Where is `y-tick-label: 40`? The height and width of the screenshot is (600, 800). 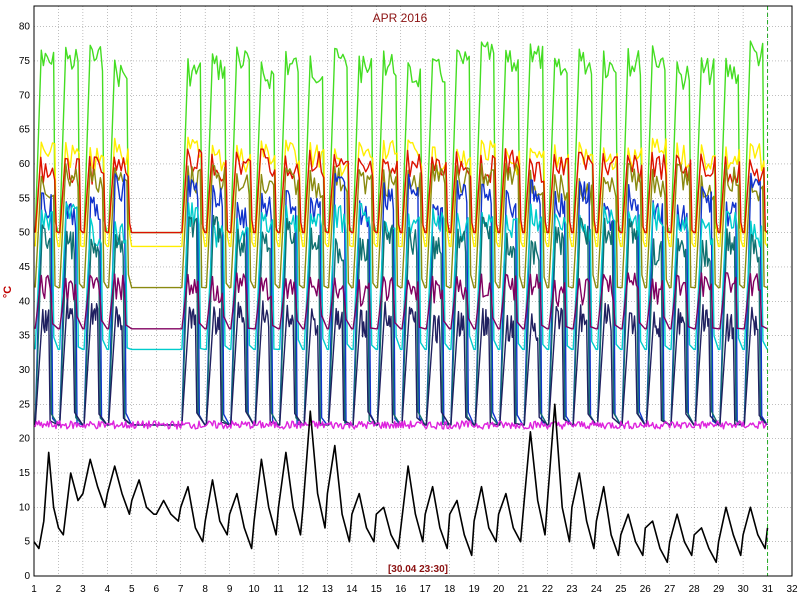 y-tick-label: 40 is located at coordinates (25, 301).